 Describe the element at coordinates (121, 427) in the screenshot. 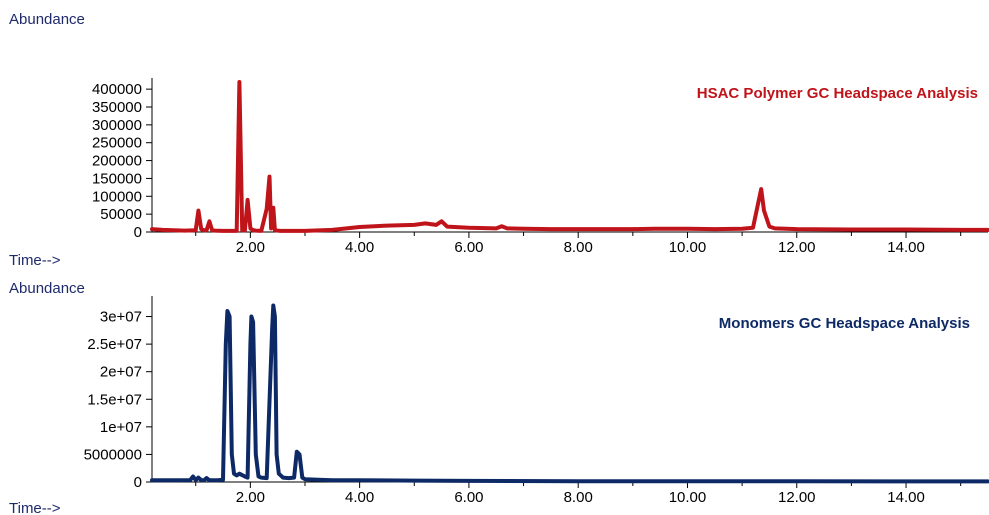

I see `y-tick-label: 1e+07` at that location.